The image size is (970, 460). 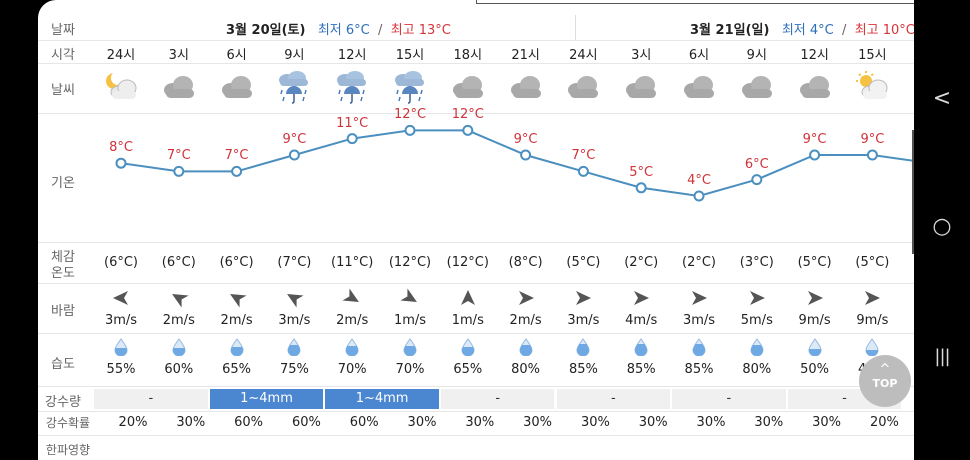 I want to click on row-label-precip: 강수량, so click(x=63, y=402).